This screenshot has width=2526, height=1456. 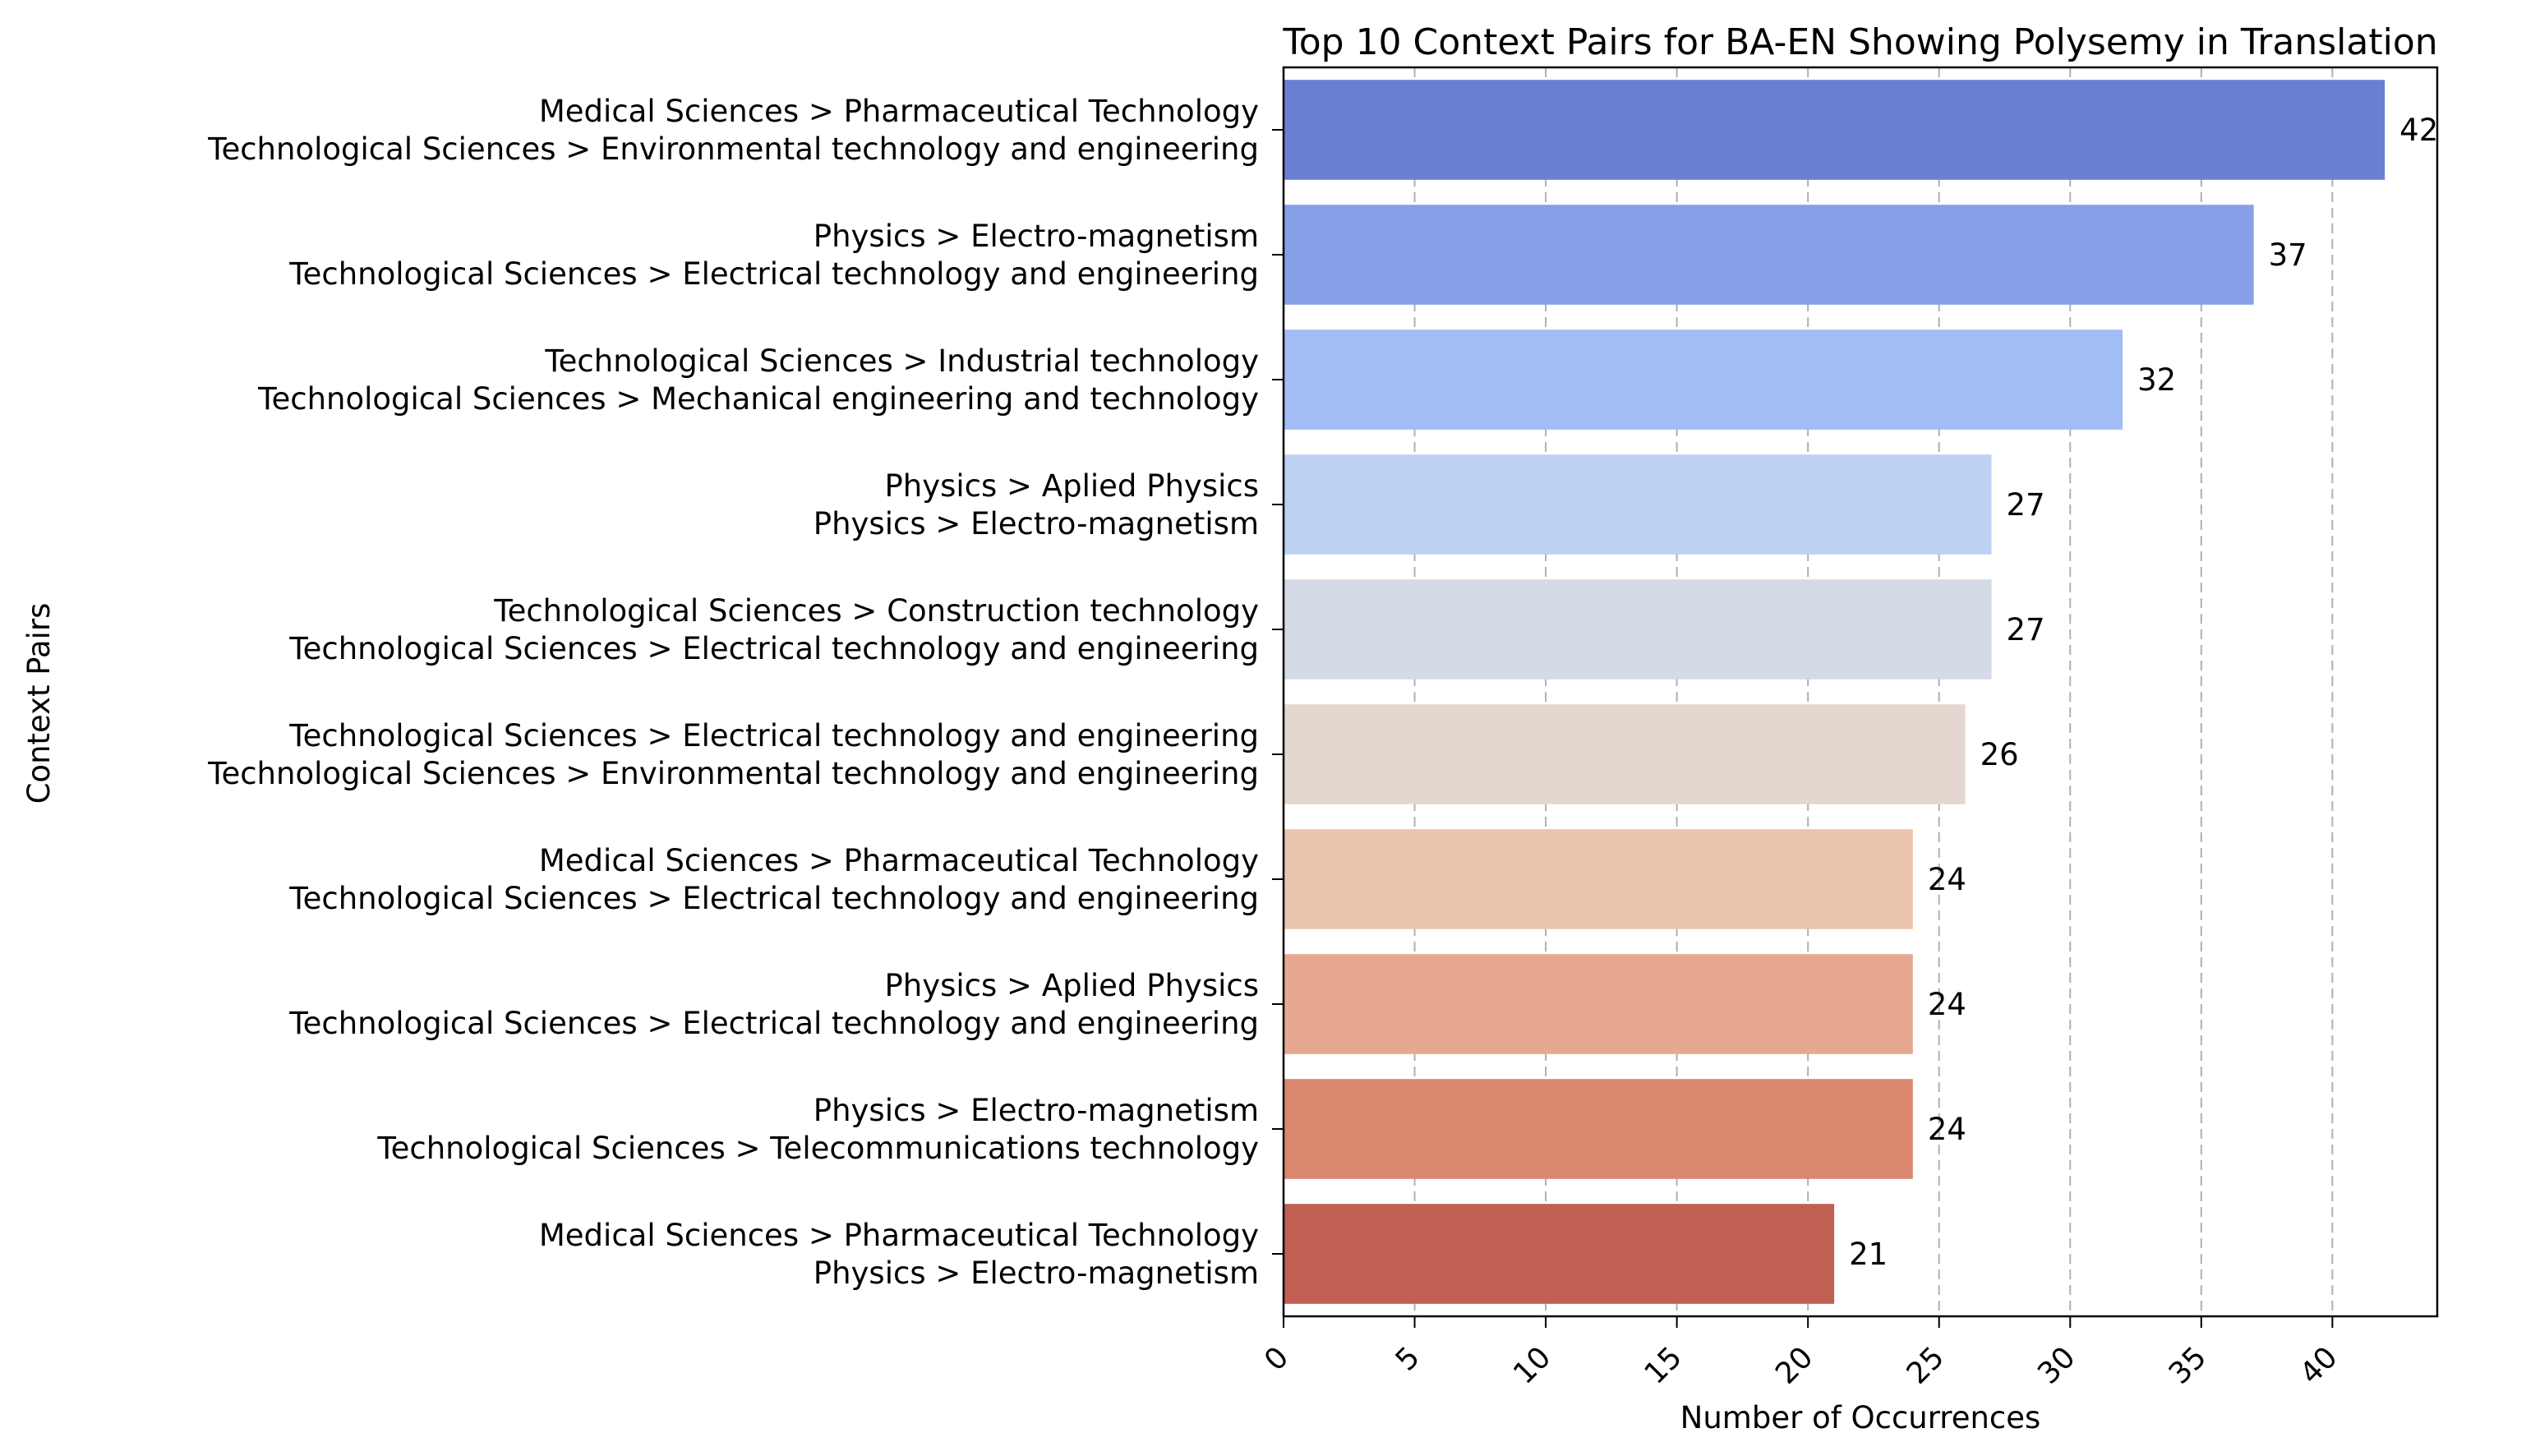 I want to click on x-ticks: 0 5 10 15 20 25 30 35 40, so click(x=1801, y=1353).